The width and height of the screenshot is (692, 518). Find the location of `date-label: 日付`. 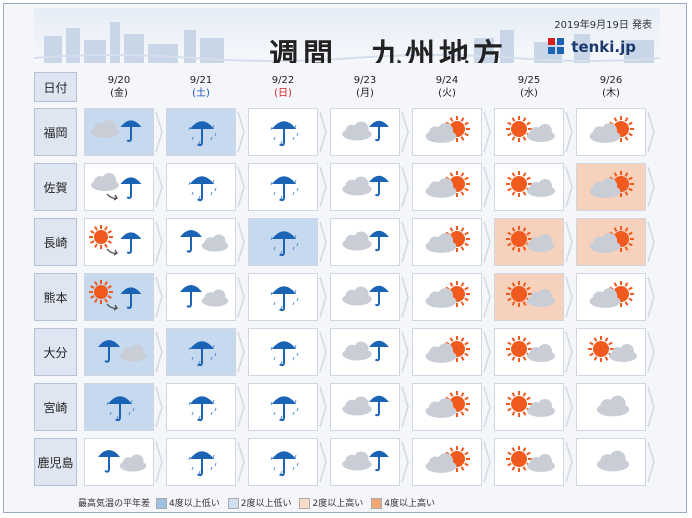

date-label: 日付 is located at coordinates (55, 87).